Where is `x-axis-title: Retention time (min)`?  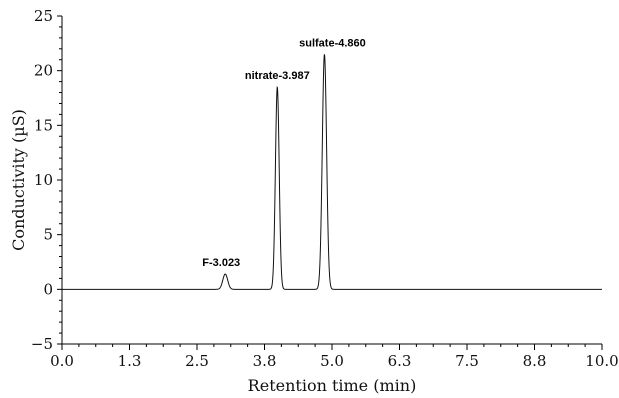
x-axis-title: Retention time (min) is located at coordinates (332, 385).